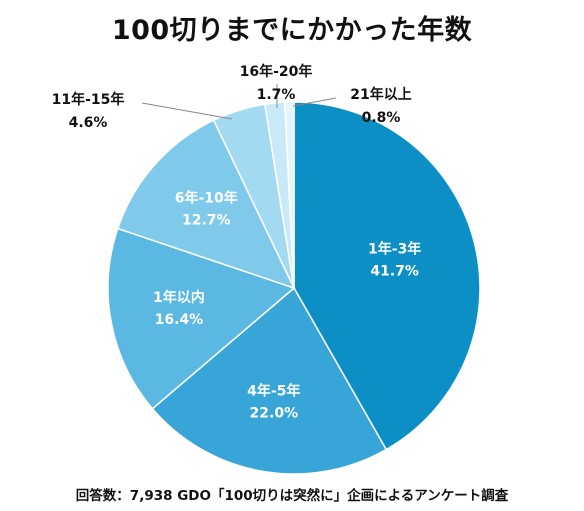 This screenshot has width=584, height=511. I want to click on slice-label-21yplus: 21年以上, so click(380, 94).